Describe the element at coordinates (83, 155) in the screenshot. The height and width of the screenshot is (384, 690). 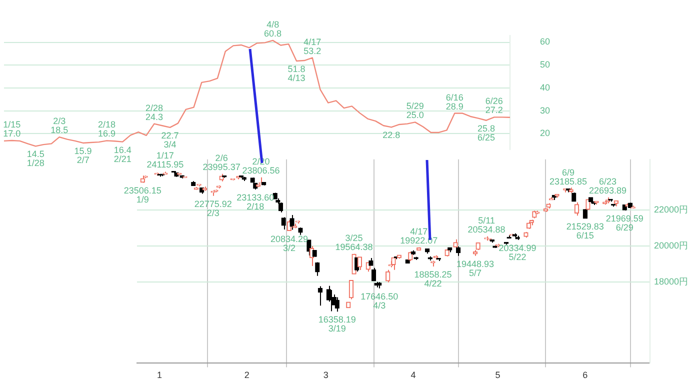
I see `annotation: 15.9 2/7` at that location.